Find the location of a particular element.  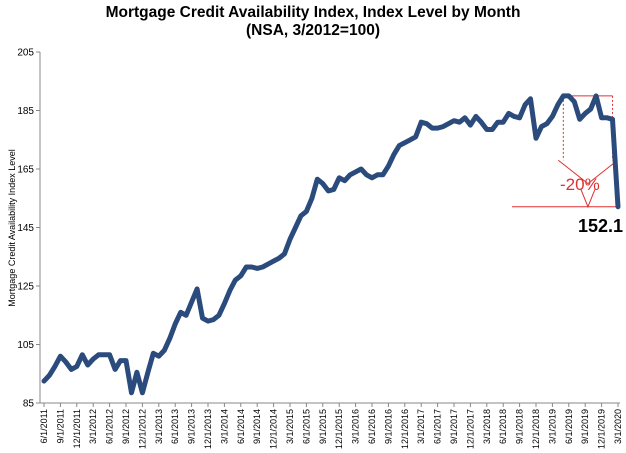

x-tick-label: 3/1/2018 is located at coordinates (487, 426).